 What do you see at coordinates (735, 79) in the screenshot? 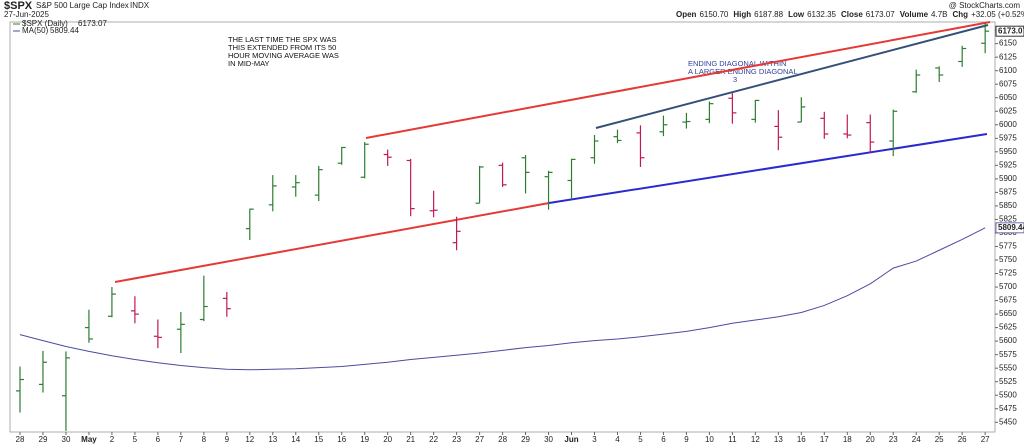
I see `annotation: 3` at bounding box center [735, 79].